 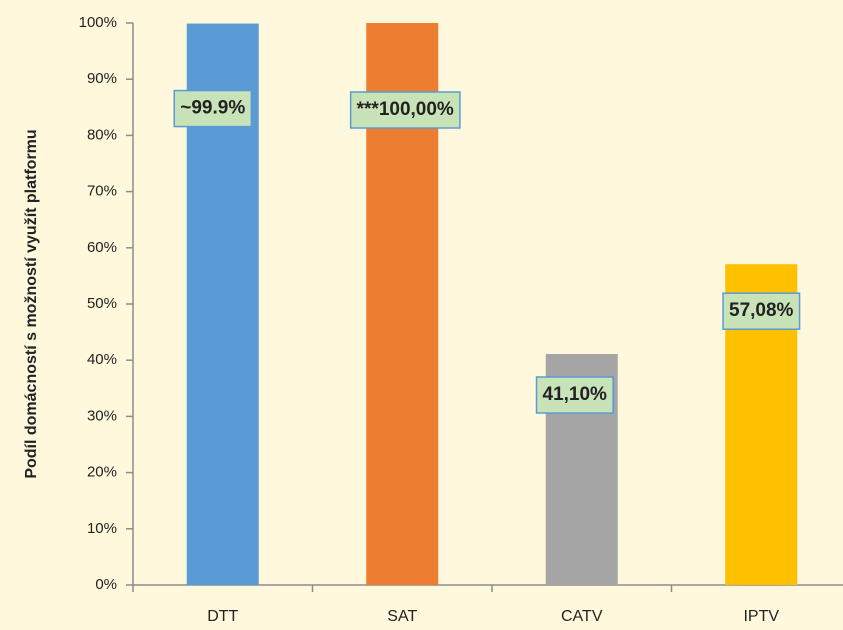 What do you see at coordinates (106, 584) in the screenshot?
I see `y-tick-label: 0%` at bounding box center [106, 584].